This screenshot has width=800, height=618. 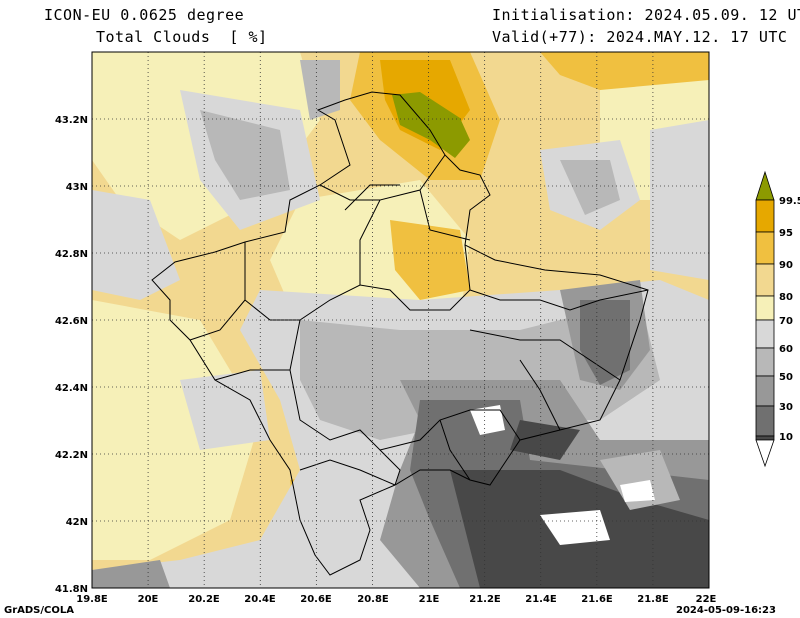 What do you see at coordinates (786, 437) in the screenshot?
I see `colorbar-label: 10` at bounding box center [786, 437].